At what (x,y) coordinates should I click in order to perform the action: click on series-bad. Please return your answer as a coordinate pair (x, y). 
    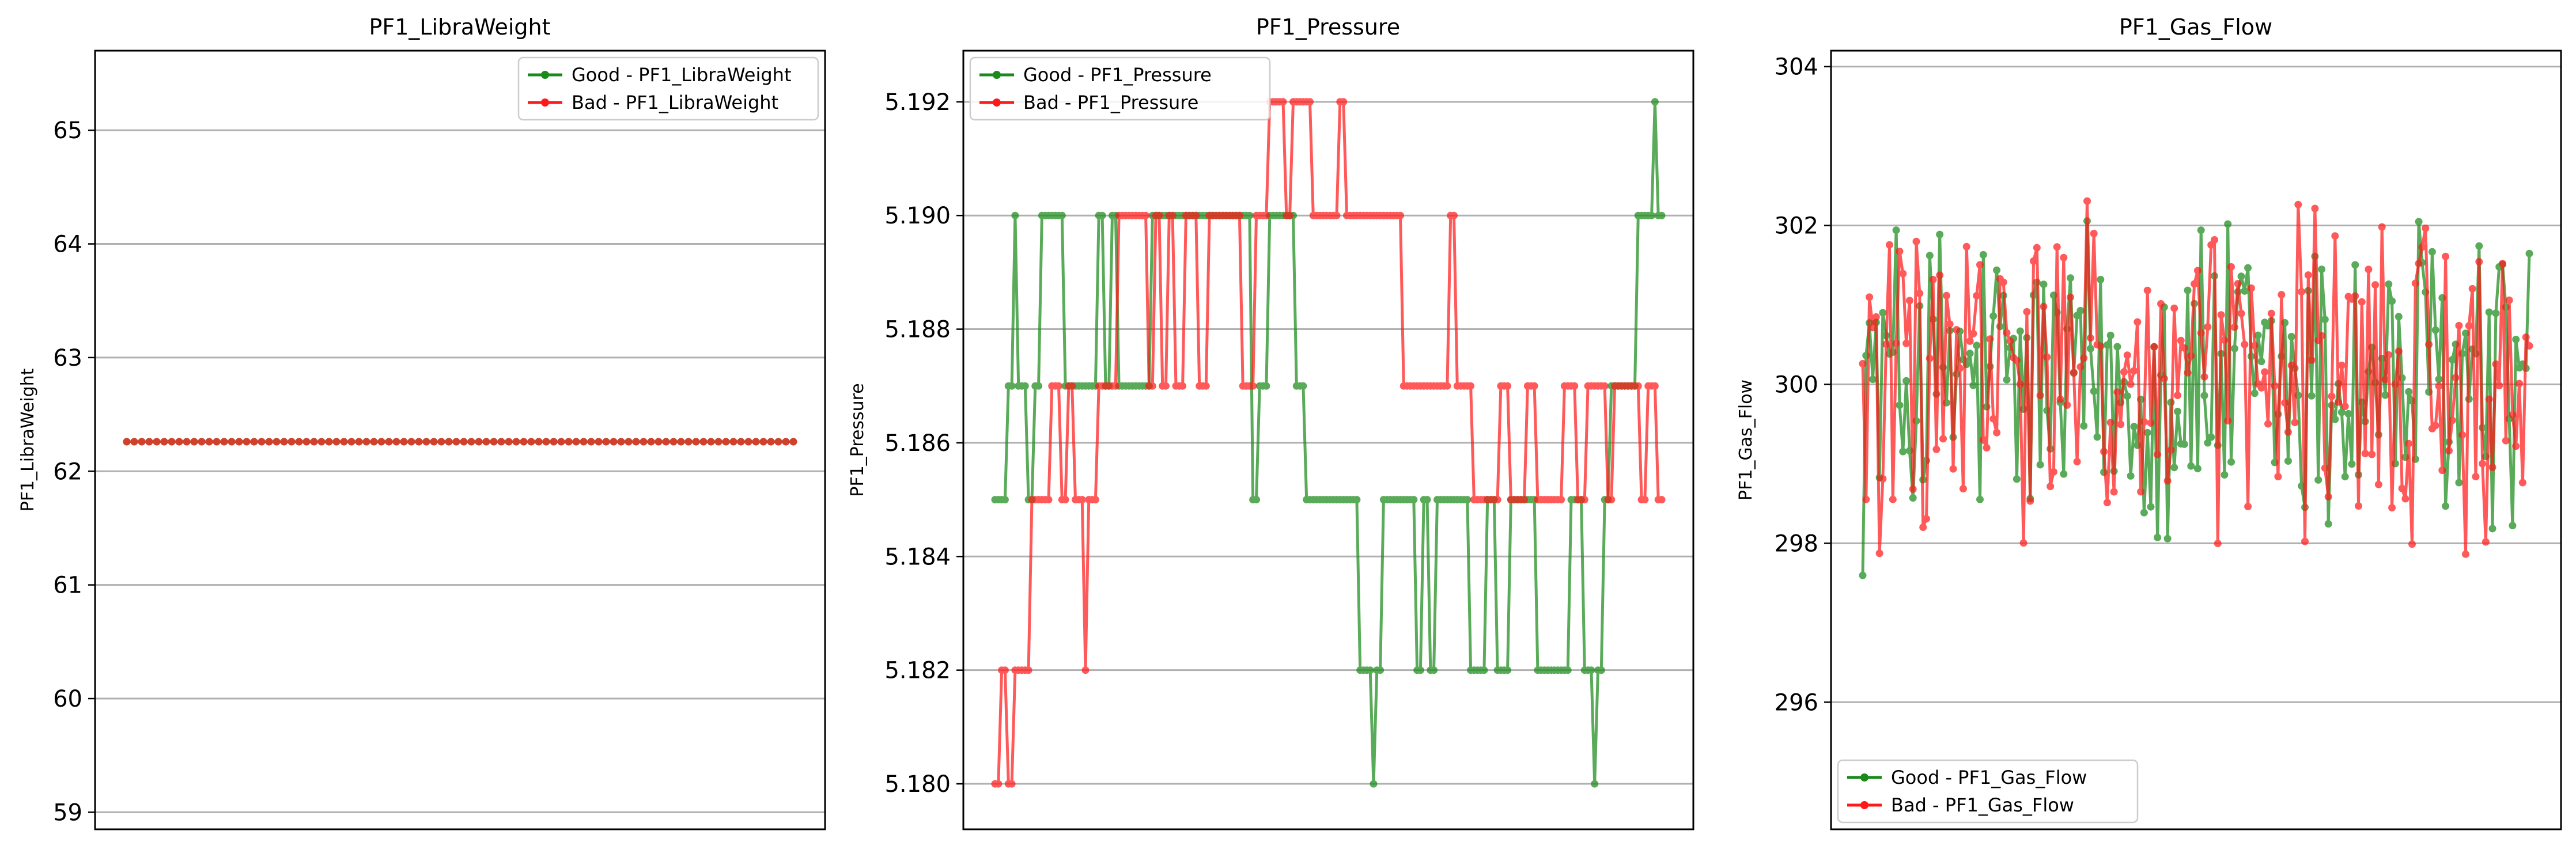
    Looking at the image, I should click on (460, 442).